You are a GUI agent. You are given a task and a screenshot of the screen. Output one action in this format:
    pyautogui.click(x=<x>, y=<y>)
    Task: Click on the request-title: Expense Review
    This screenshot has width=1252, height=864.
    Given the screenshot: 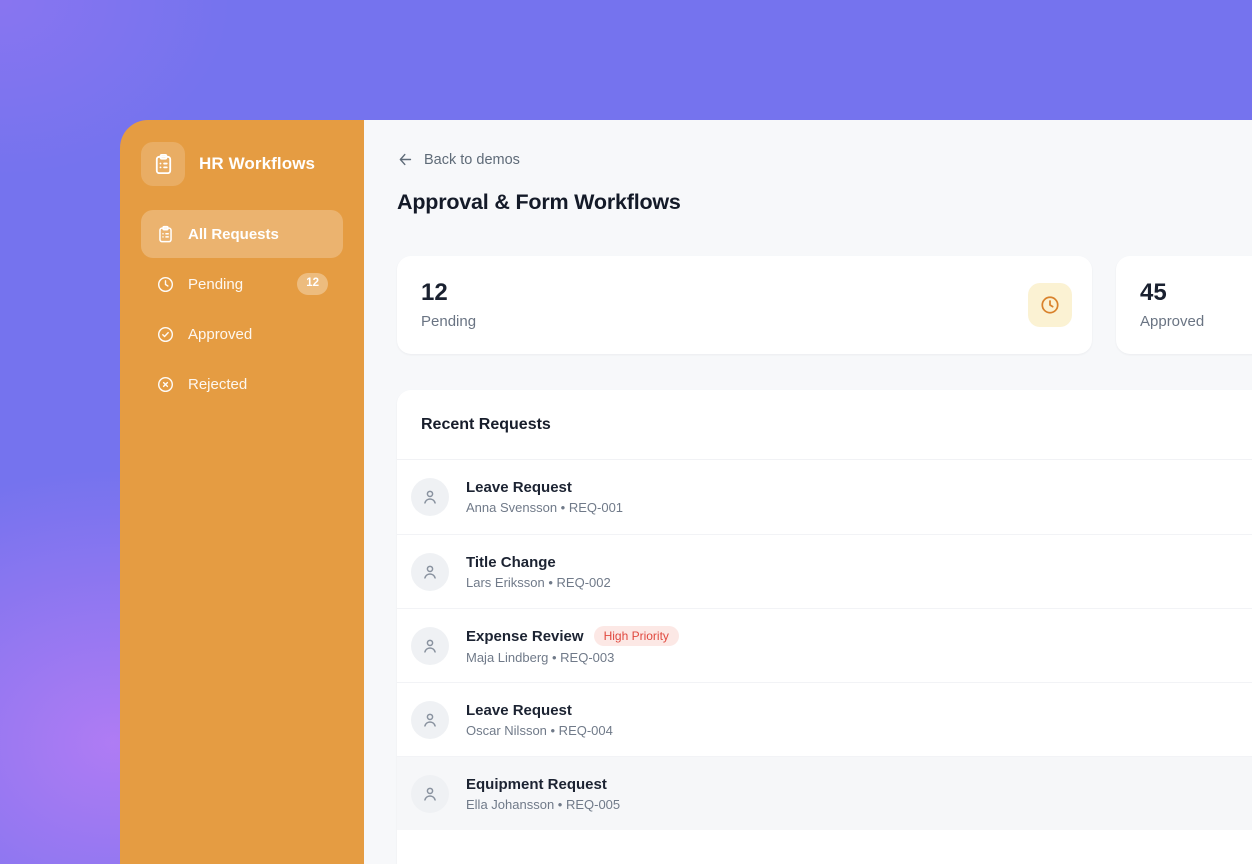 What is the action you would take?
    pyautogui.click(x=525, y=636)
    